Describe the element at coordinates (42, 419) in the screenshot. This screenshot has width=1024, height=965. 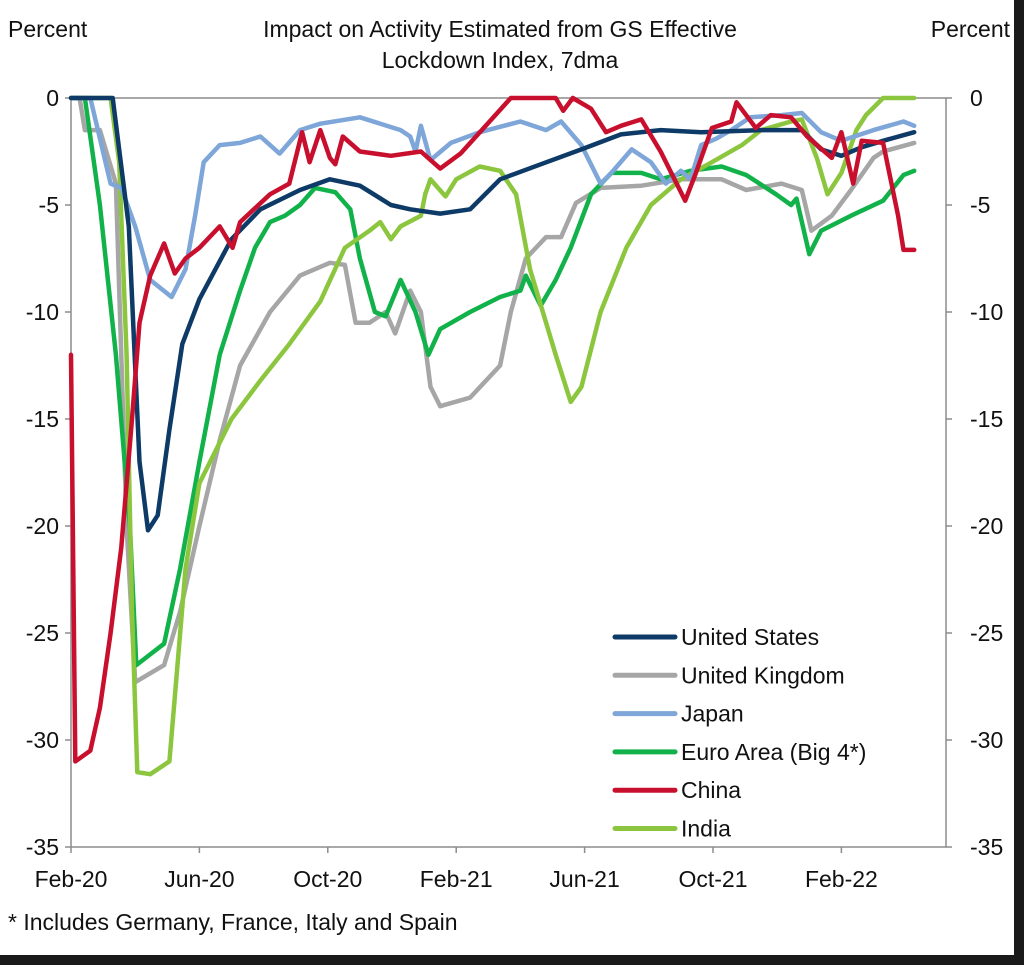
I see `y-tick-label-left: -15` at that location.